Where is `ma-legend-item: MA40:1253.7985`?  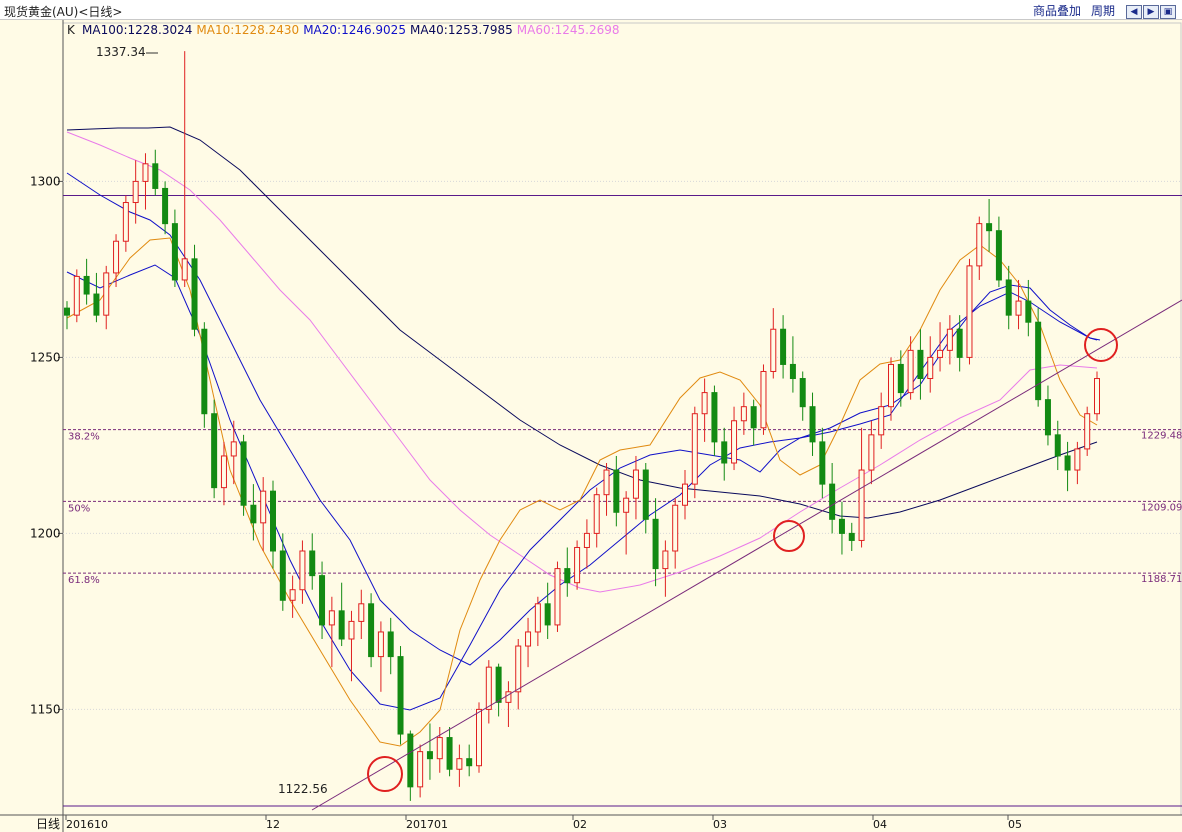 ma-legend-item: MA40:1253.7985 is located at coordinates (461, 30).